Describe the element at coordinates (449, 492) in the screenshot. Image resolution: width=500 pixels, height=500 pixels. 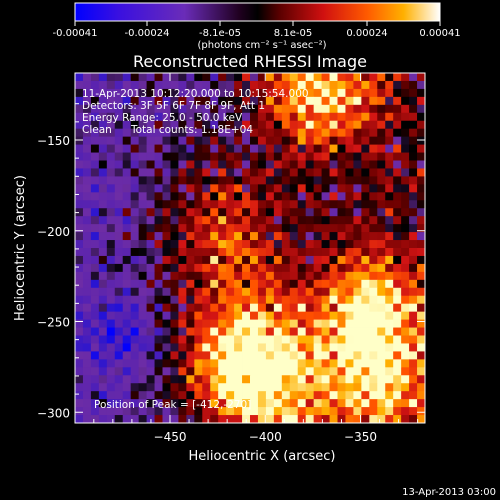
I see `date-stamp: 13-Apr-2013 03:00` at that location.